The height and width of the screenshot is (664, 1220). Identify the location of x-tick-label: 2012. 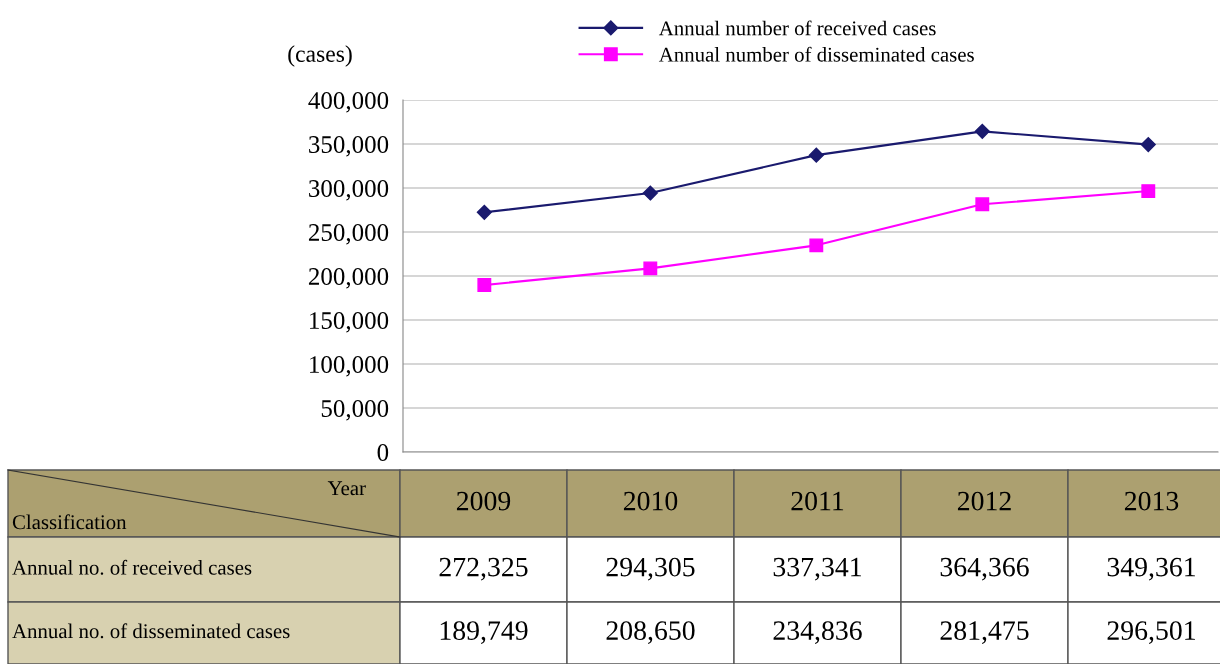
(984, 501).